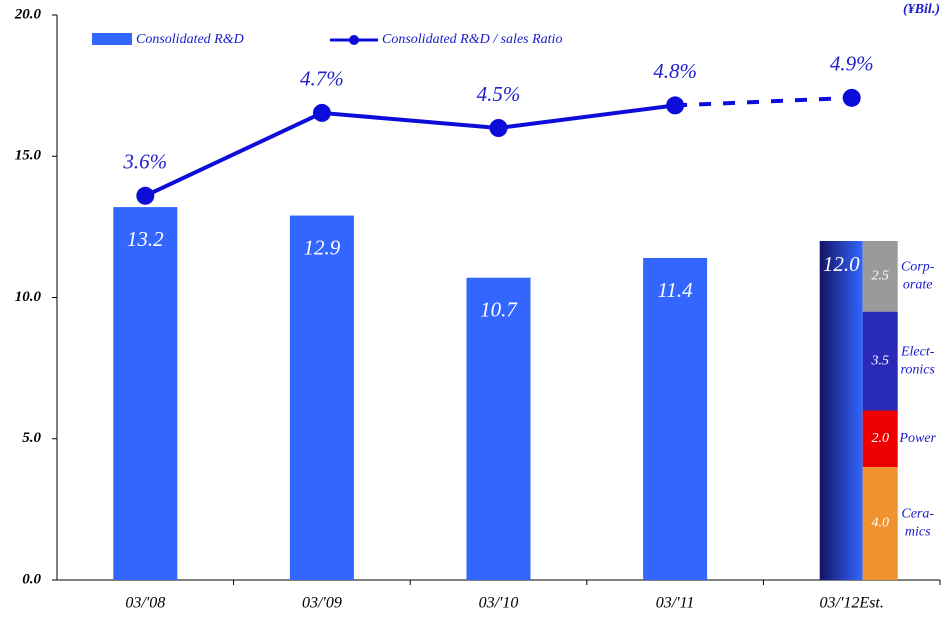  Describe the element at coordinates (354, 40) in the screenshot. I see `legend-marker` at that location.